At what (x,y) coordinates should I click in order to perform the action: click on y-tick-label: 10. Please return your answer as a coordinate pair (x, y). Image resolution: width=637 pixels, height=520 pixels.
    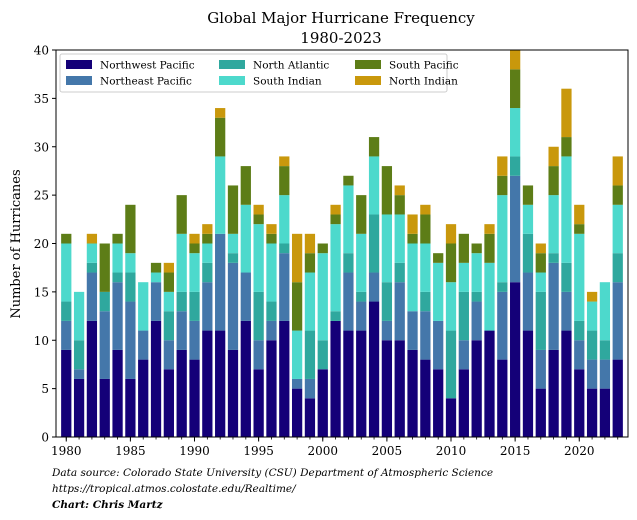
    Looking at the image, I should click on (41, 341).